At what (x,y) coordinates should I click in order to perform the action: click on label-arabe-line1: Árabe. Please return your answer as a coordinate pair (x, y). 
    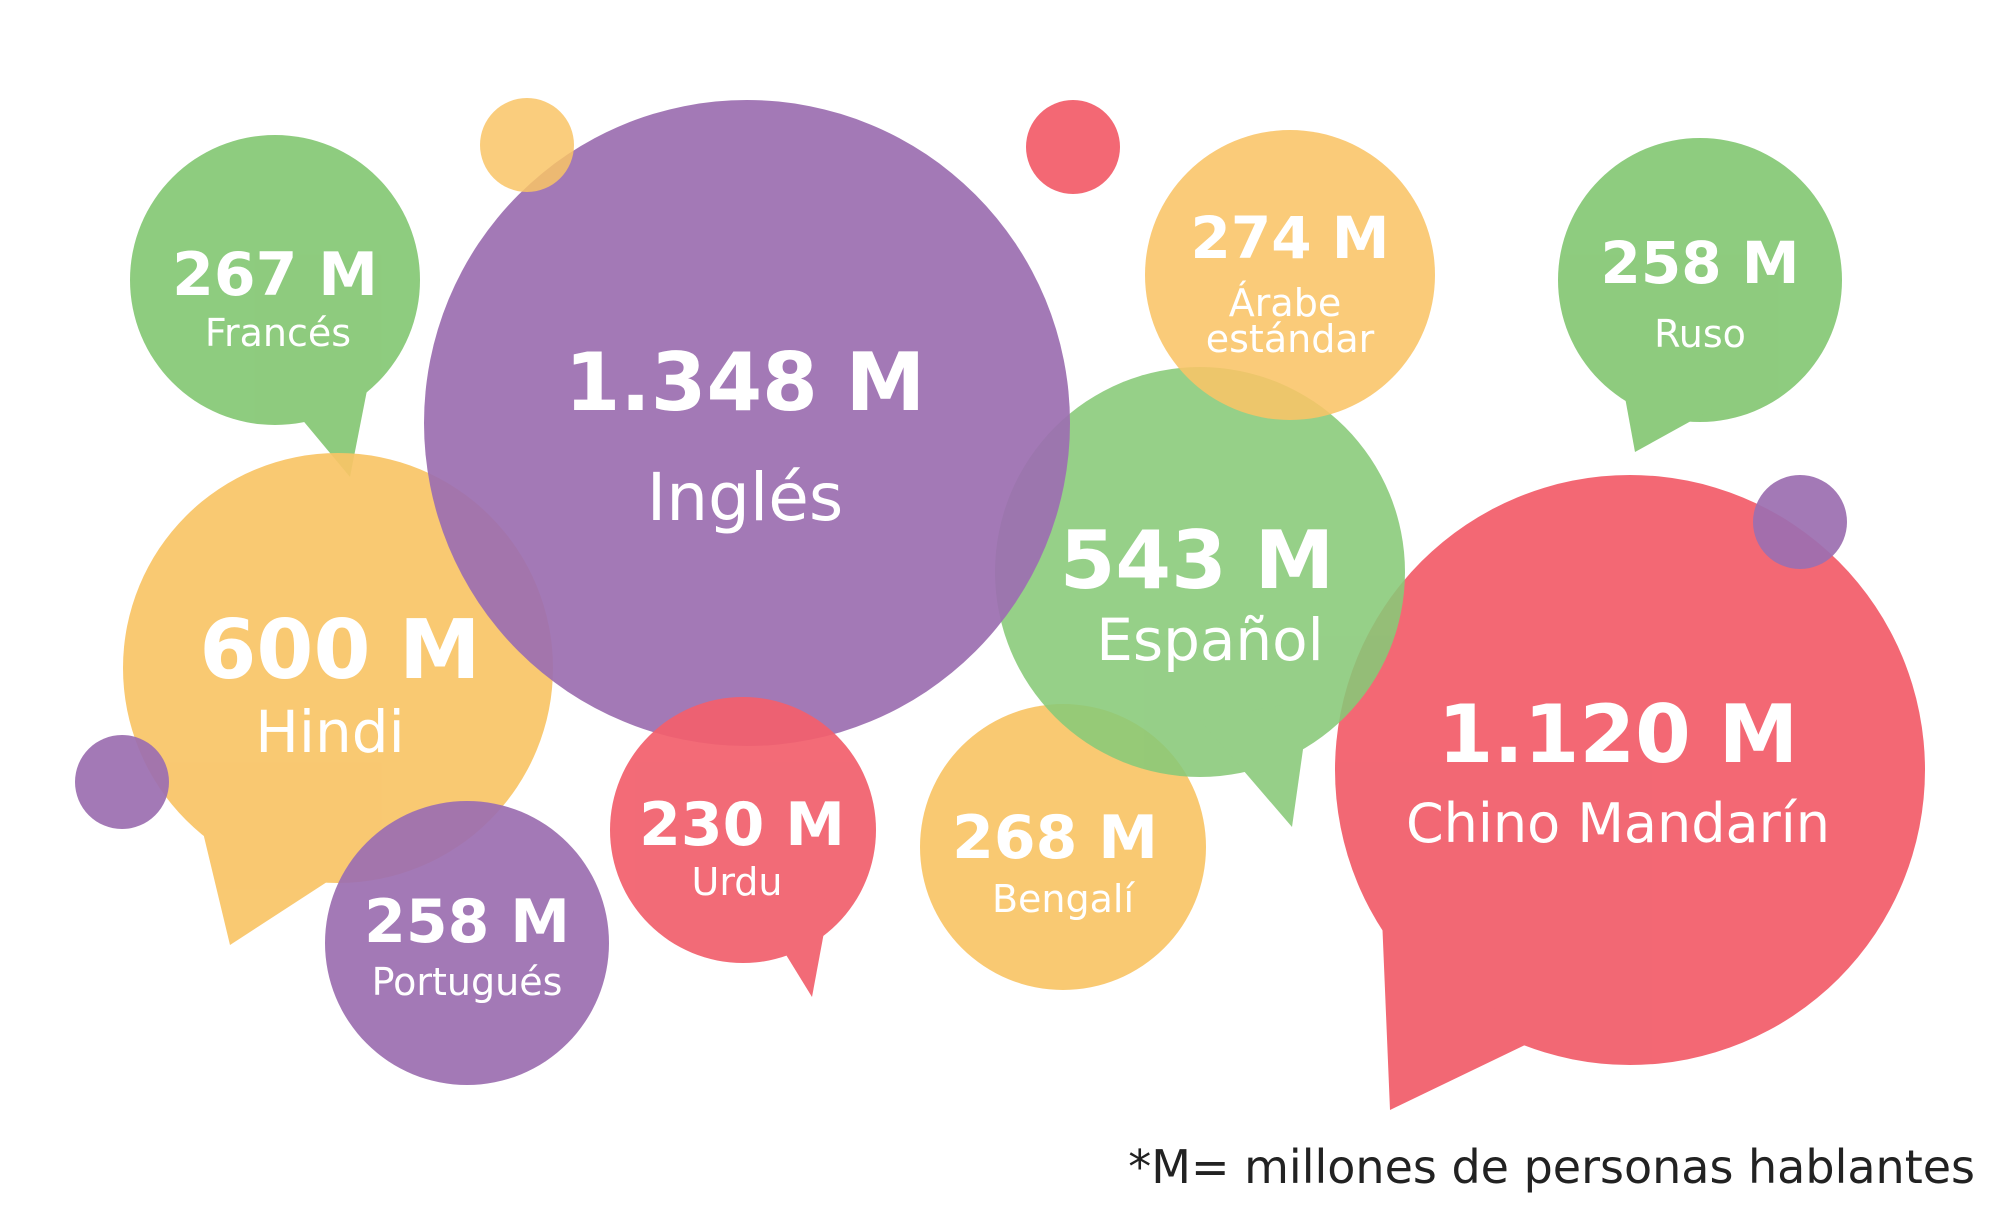
    Looking at the image, I should click on (1285, 303).